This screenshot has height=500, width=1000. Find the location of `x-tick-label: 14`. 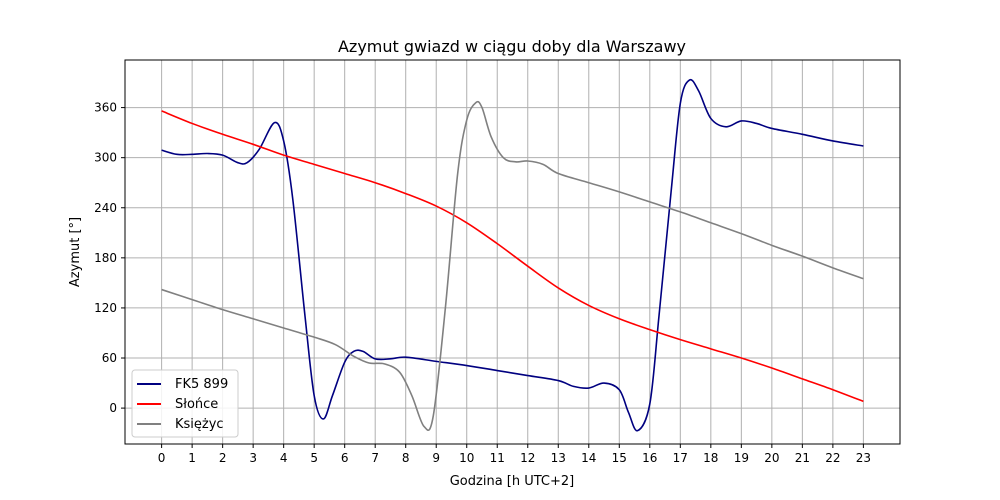

x-tick-label: 14 is located at coordinates (588, 458).